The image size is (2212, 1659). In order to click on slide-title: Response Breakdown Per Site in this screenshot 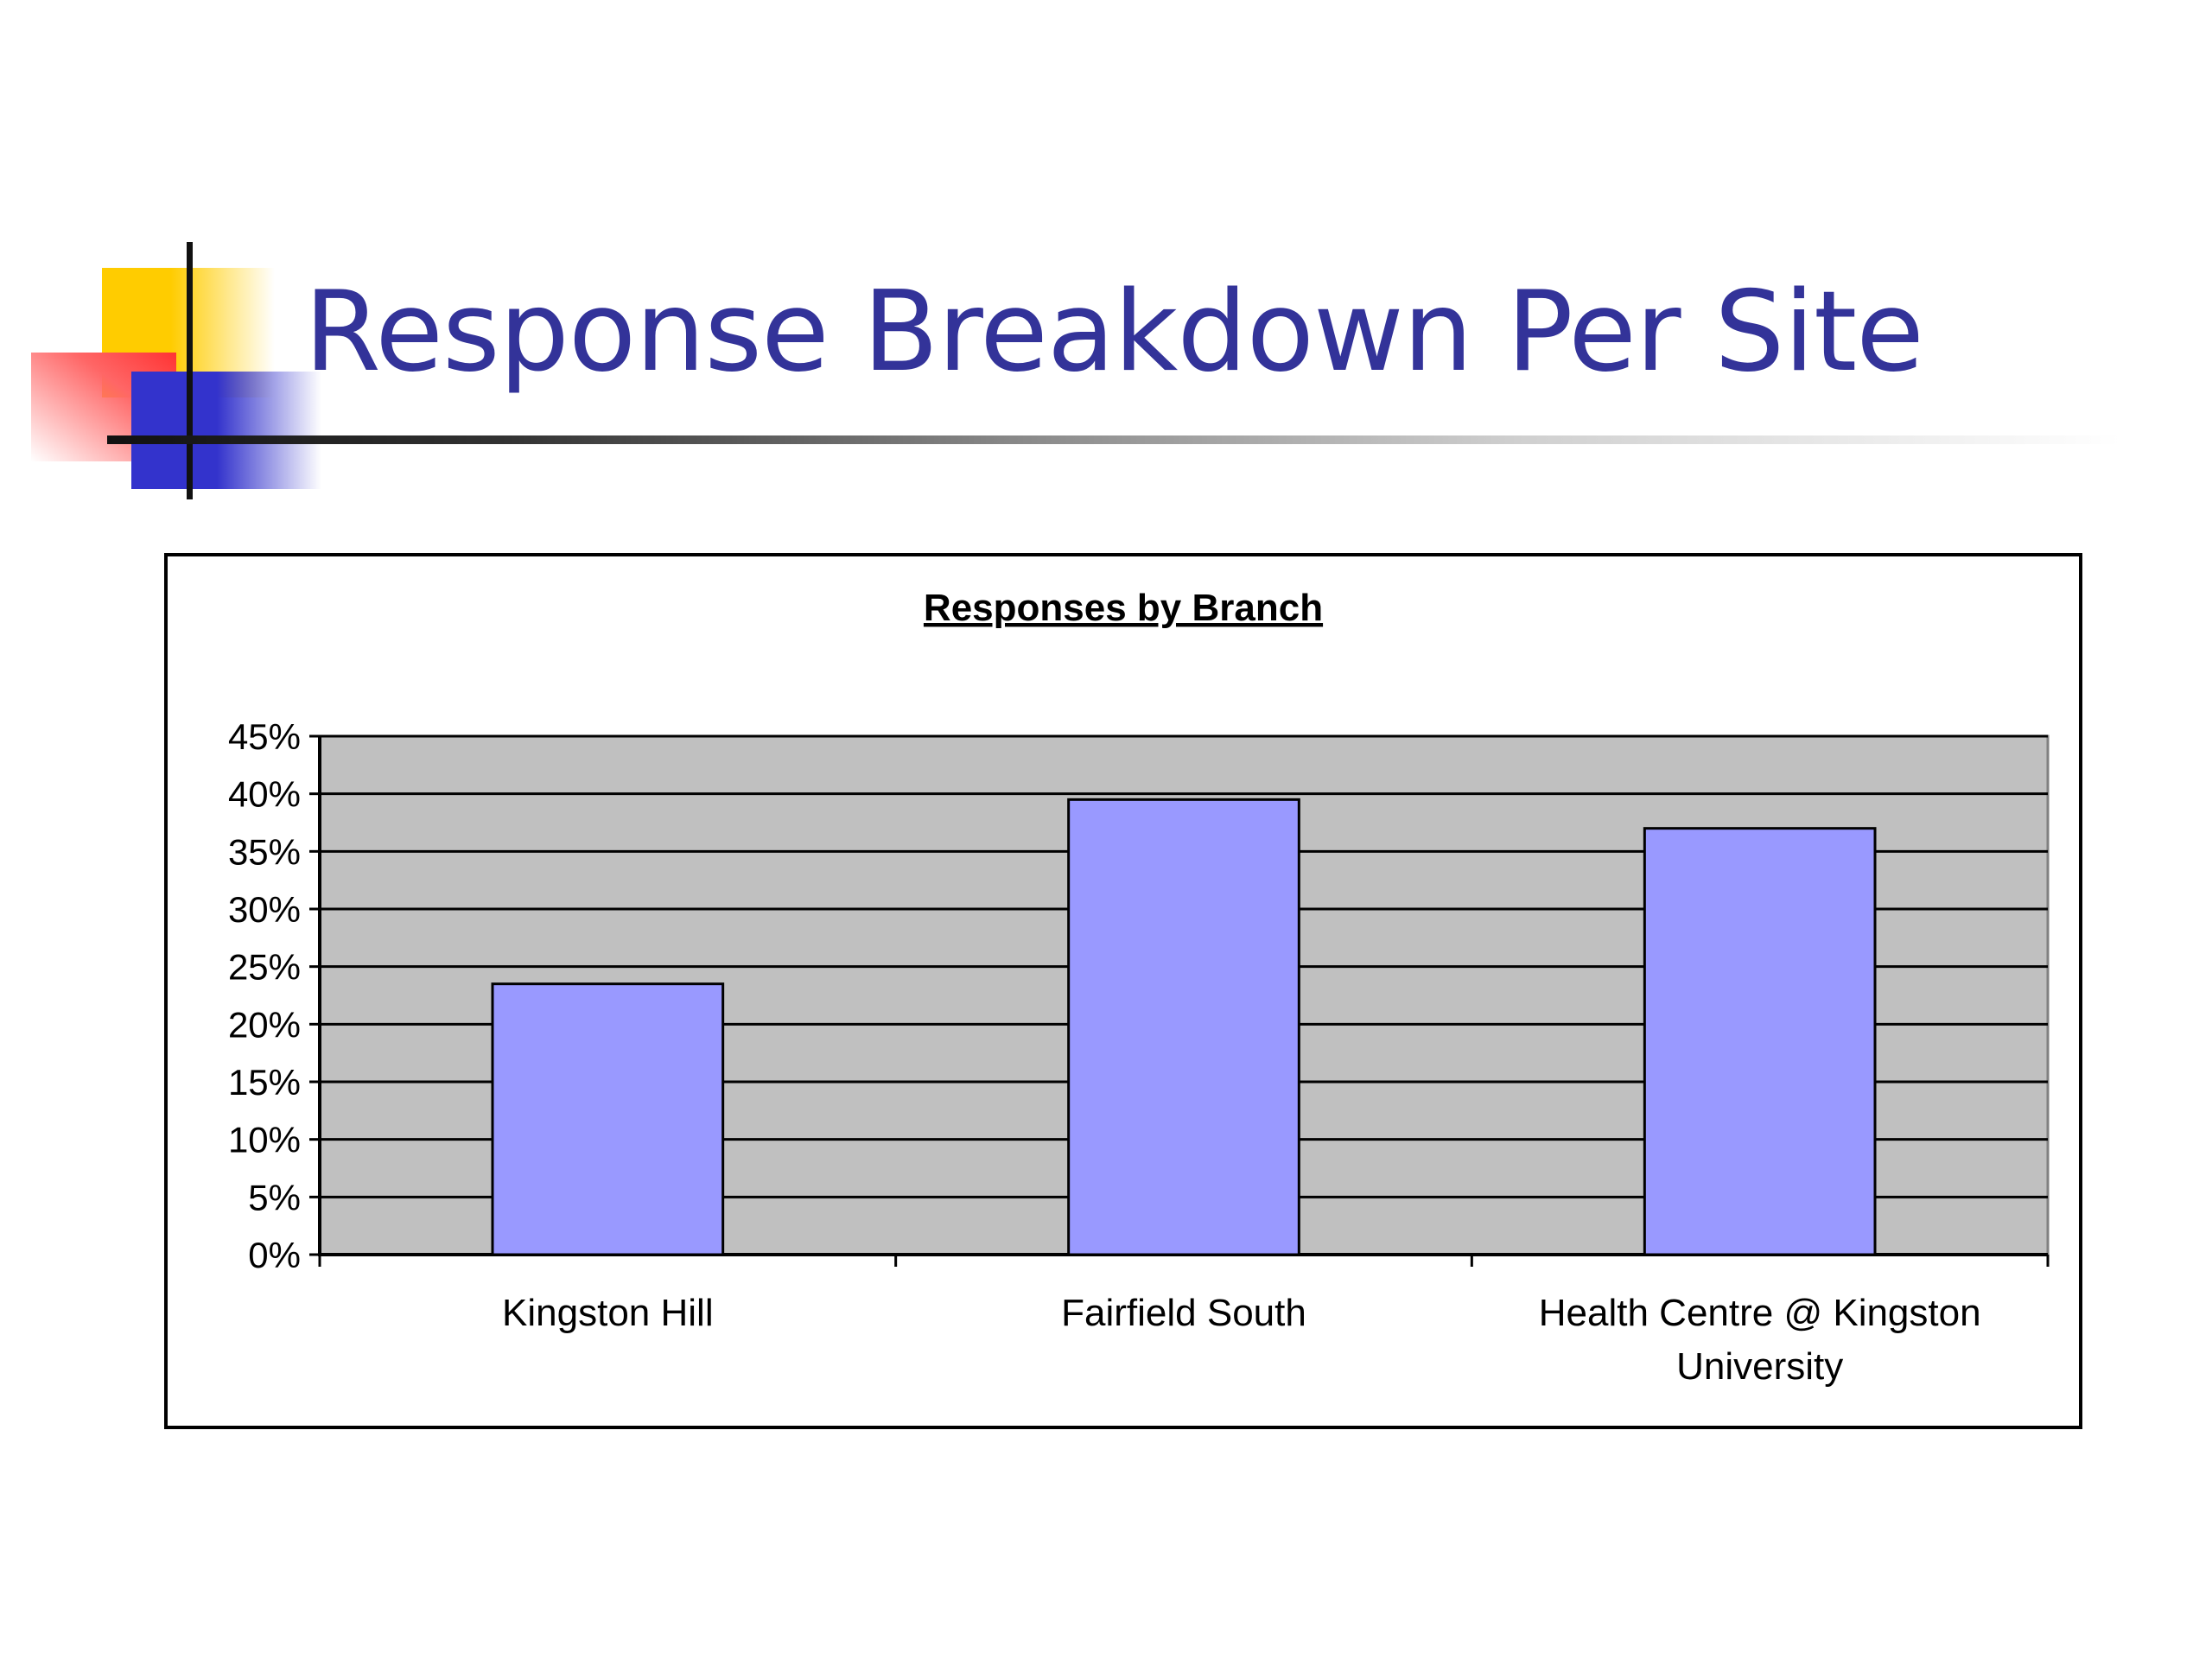, I will do `click(1114, 332)`.